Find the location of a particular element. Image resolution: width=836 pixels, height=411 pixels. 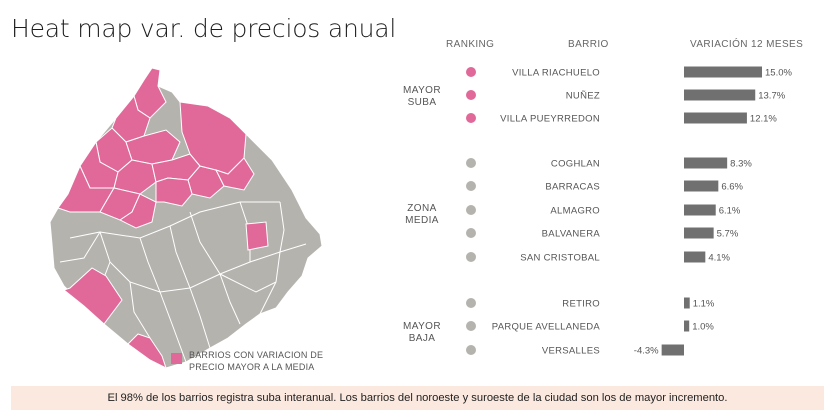

group-label-line2: BAJA is located at coordinates (422, 338).